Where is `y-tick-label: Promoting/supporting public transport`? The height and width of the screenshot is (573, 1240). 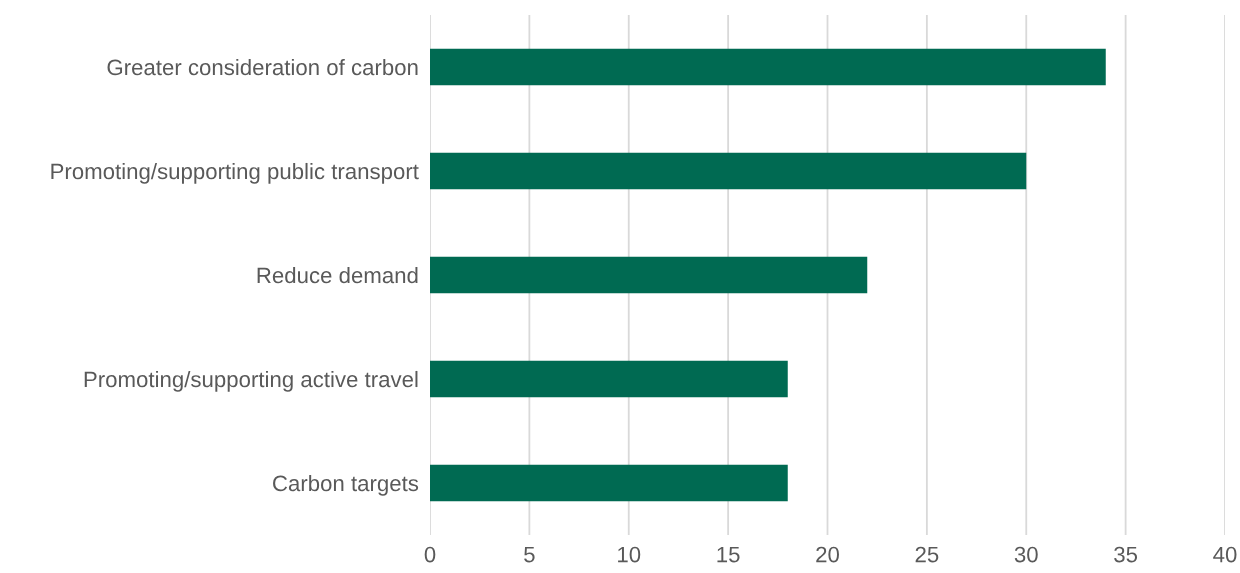
y-tick-label: Promoting/supporting public transport is located at coordinates (235, 173).